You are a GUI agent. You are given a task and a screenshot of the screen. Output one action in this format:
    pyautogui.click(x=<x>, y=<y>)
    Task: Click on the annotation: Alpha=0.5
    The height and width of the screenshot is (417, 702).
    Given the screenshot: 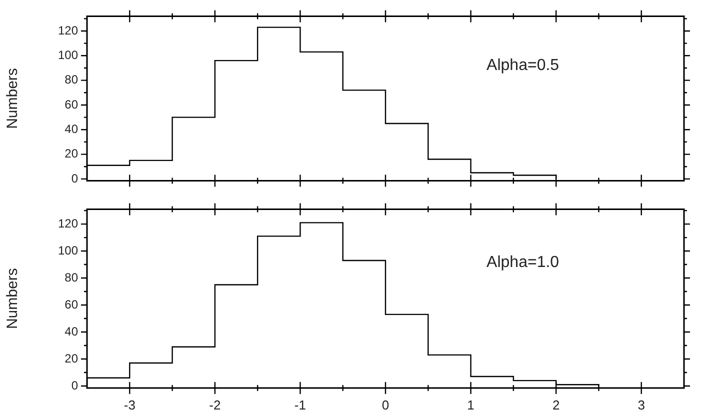 What is the action you would take?
    pyautogui.click(x=523, y=65)
    